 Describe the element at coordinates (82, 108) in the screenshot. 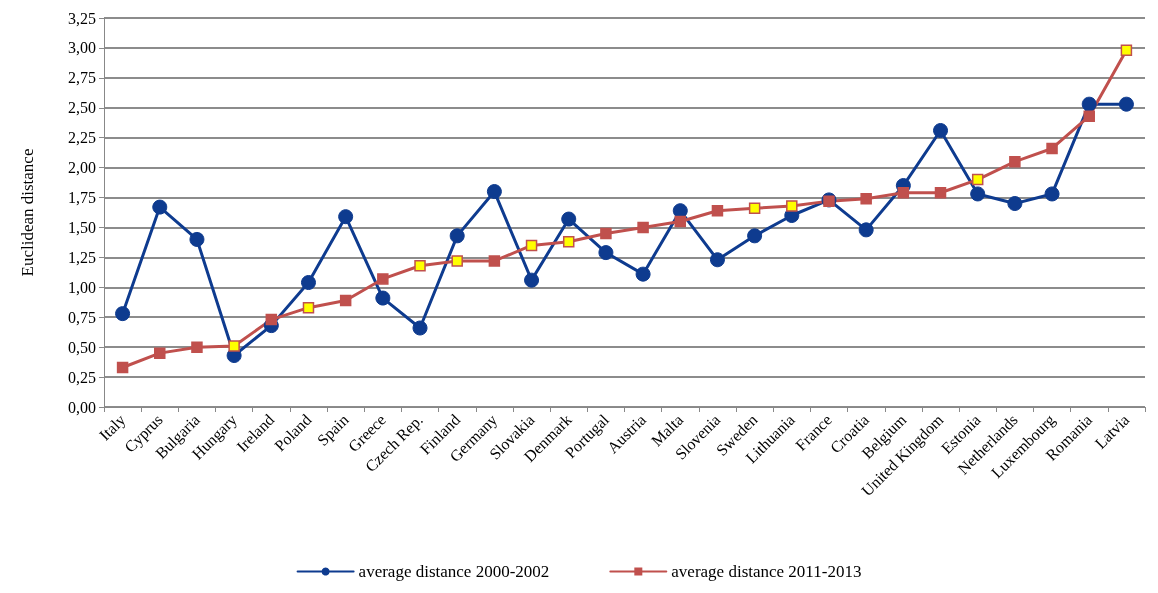

I see `y-tick-label: 2,50` at that location.